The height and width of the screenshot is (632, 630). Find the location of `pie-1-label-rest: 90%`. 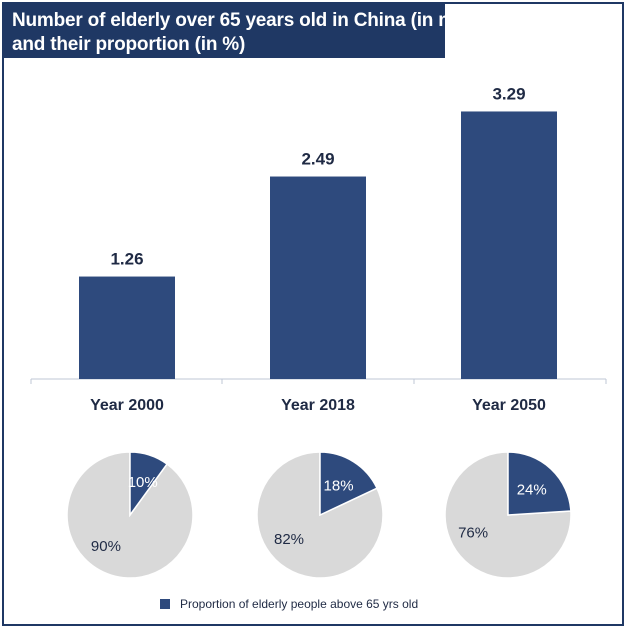

pie-1-label-rest: 90% is located at coordinates (106, 546).